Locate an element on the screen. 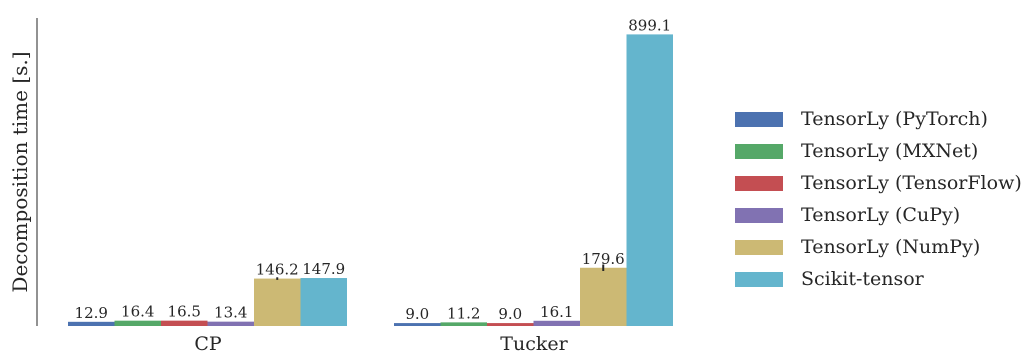 The image size is (1027, 358). legend-item-scikit-tensor: Scikit-tensor is located at coordinates (878, 279).